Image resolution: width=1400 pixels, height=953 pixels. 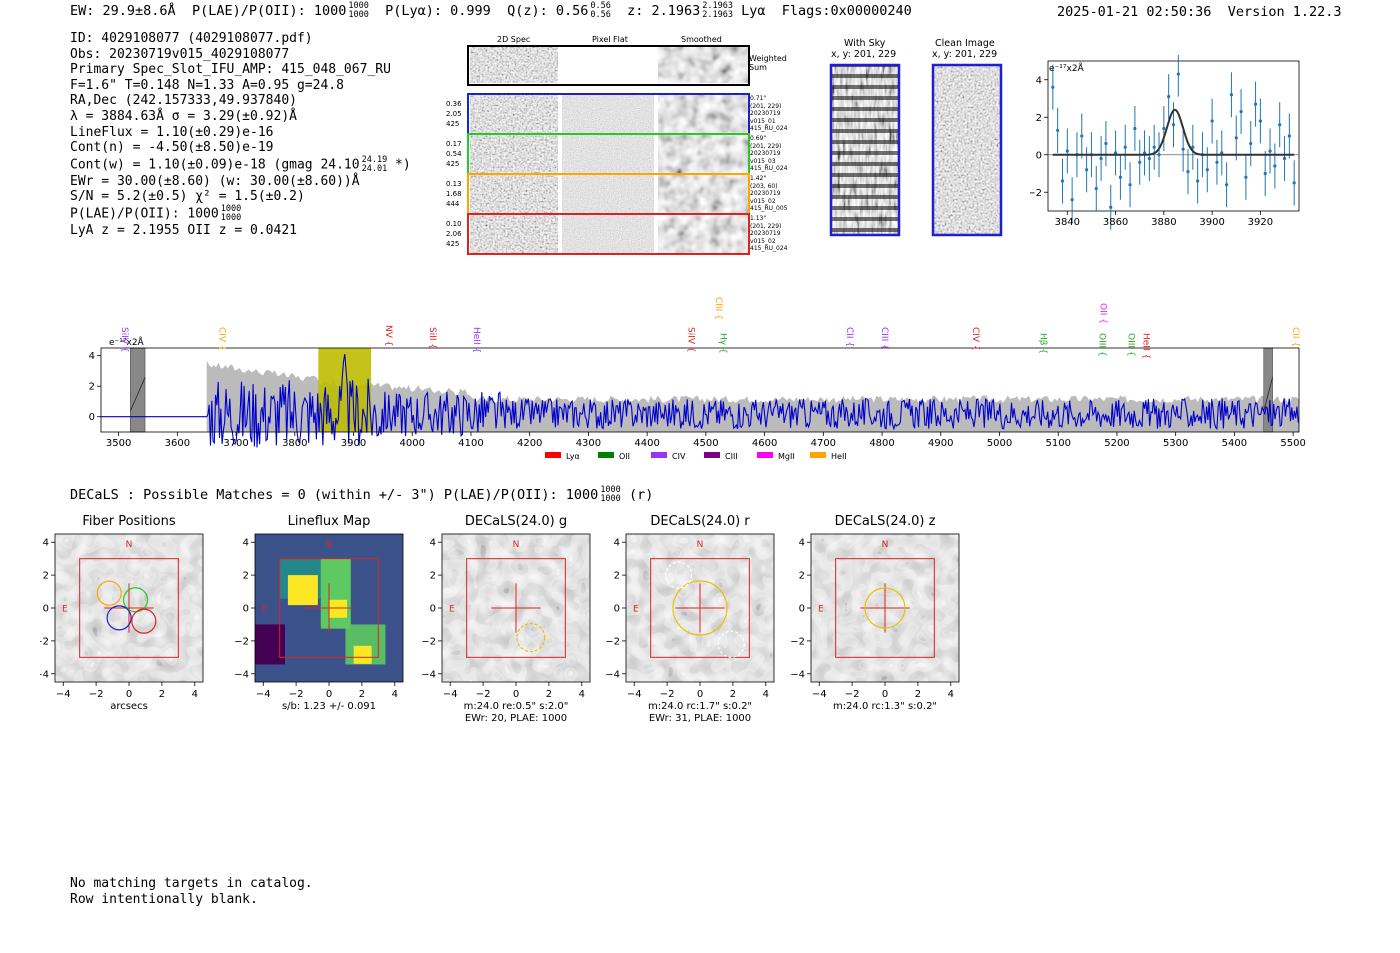 I want to click on zoom-y-tick-label: 0, so click(x=1039, y=155).